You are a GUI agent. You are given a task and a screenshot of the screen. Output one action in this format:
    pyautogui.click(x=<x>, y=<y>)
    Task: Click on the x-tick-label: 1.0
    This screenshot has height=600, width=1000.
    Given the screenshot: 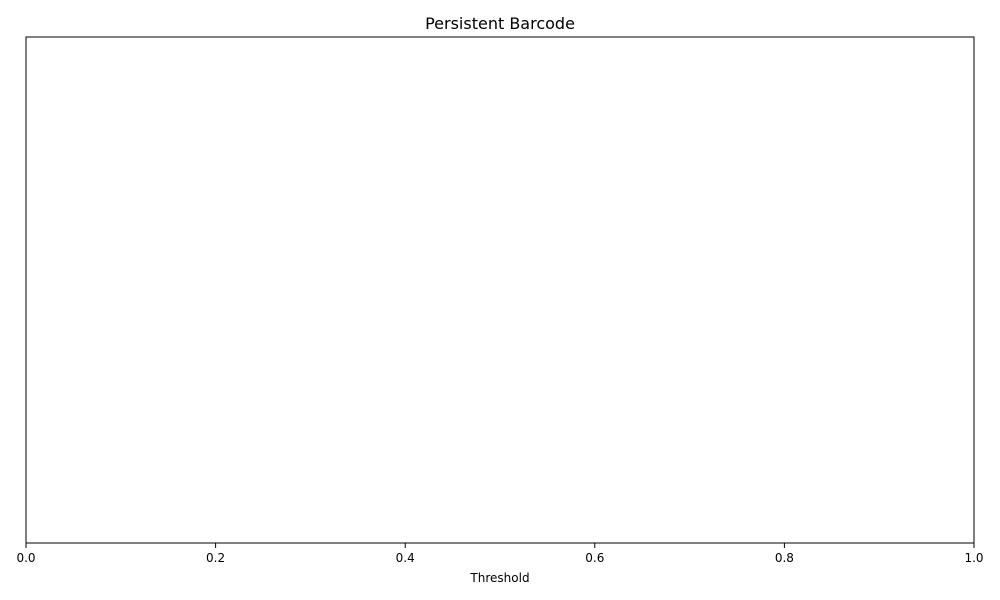 What is the action you would take?
    pyautogui.click(x=973, y=558)
    